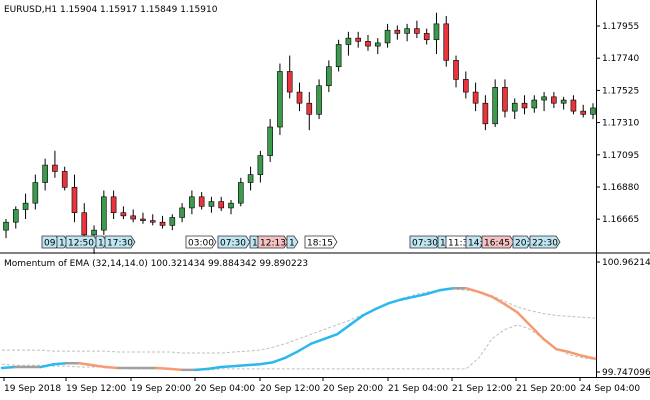 This screenshot has width=650, height=400. I want to click on session-box: 22:30, so click(545, 242).